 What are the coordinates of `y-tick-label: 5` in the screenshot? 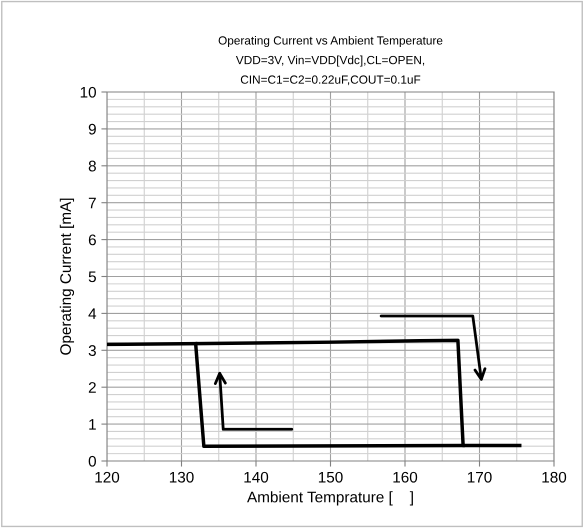 It's located at (92, 277).